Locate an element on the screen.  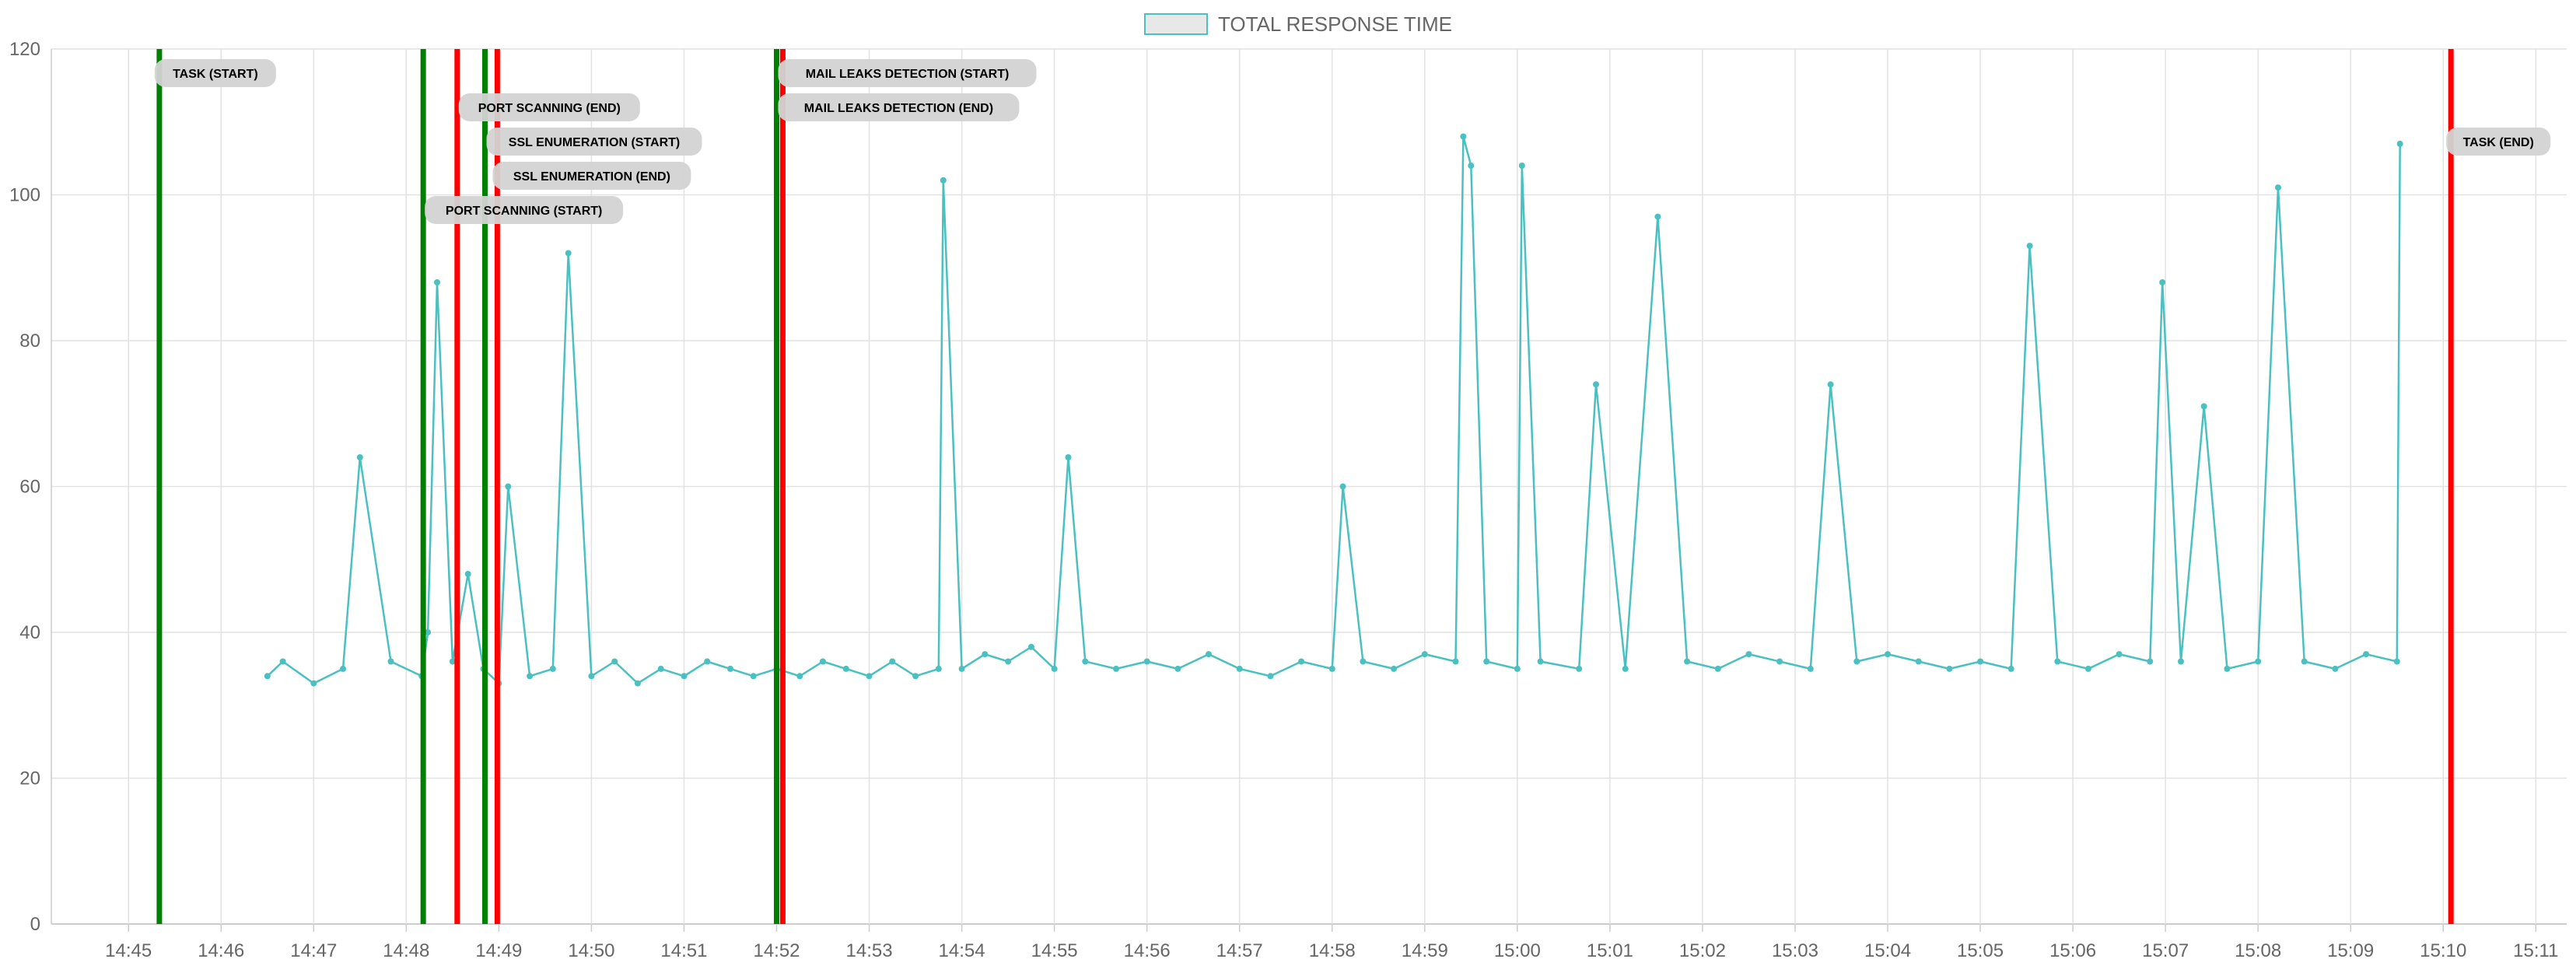
x-tick-label: 14:56 is located at coordinates (1147, 951).